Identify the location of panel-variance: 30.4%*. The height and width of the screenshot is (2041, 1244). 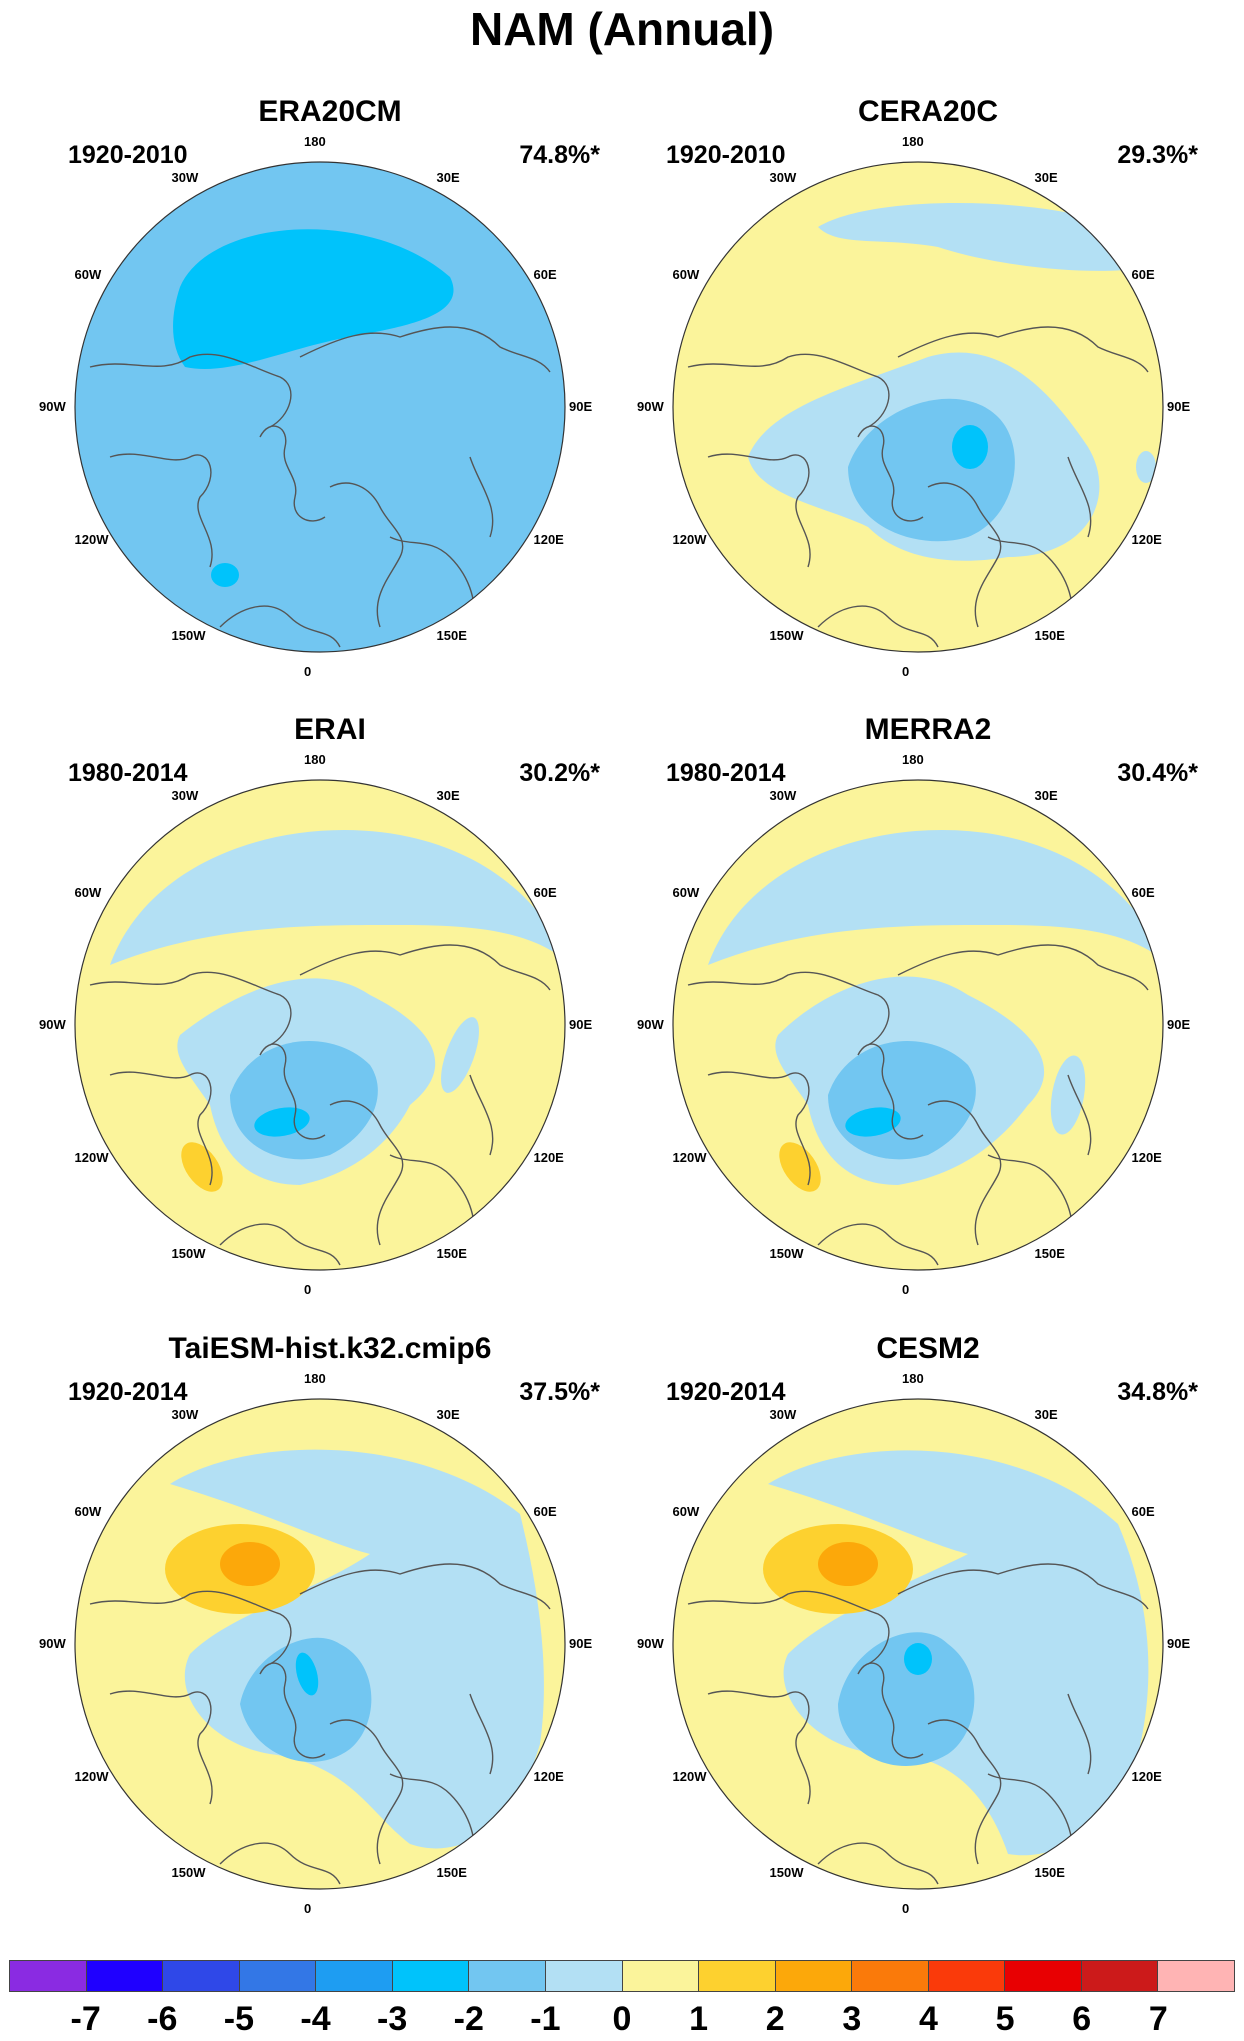
(1157, 773).